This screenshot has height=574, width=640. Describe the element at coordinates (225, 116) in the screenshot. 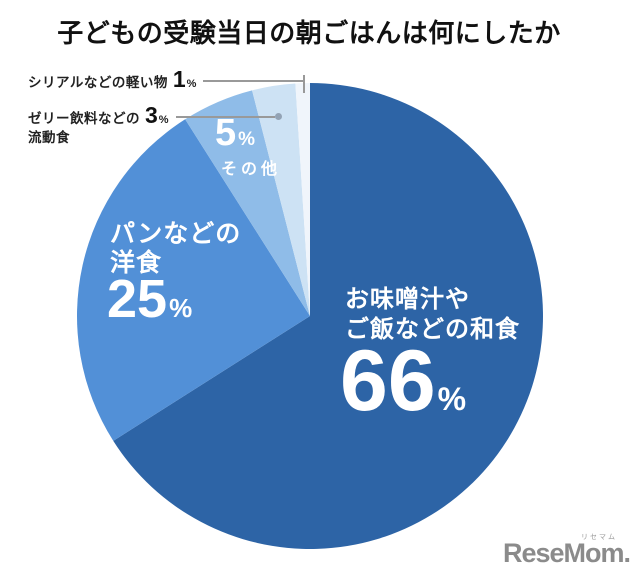

I see `leader-line-jelly` at that location.